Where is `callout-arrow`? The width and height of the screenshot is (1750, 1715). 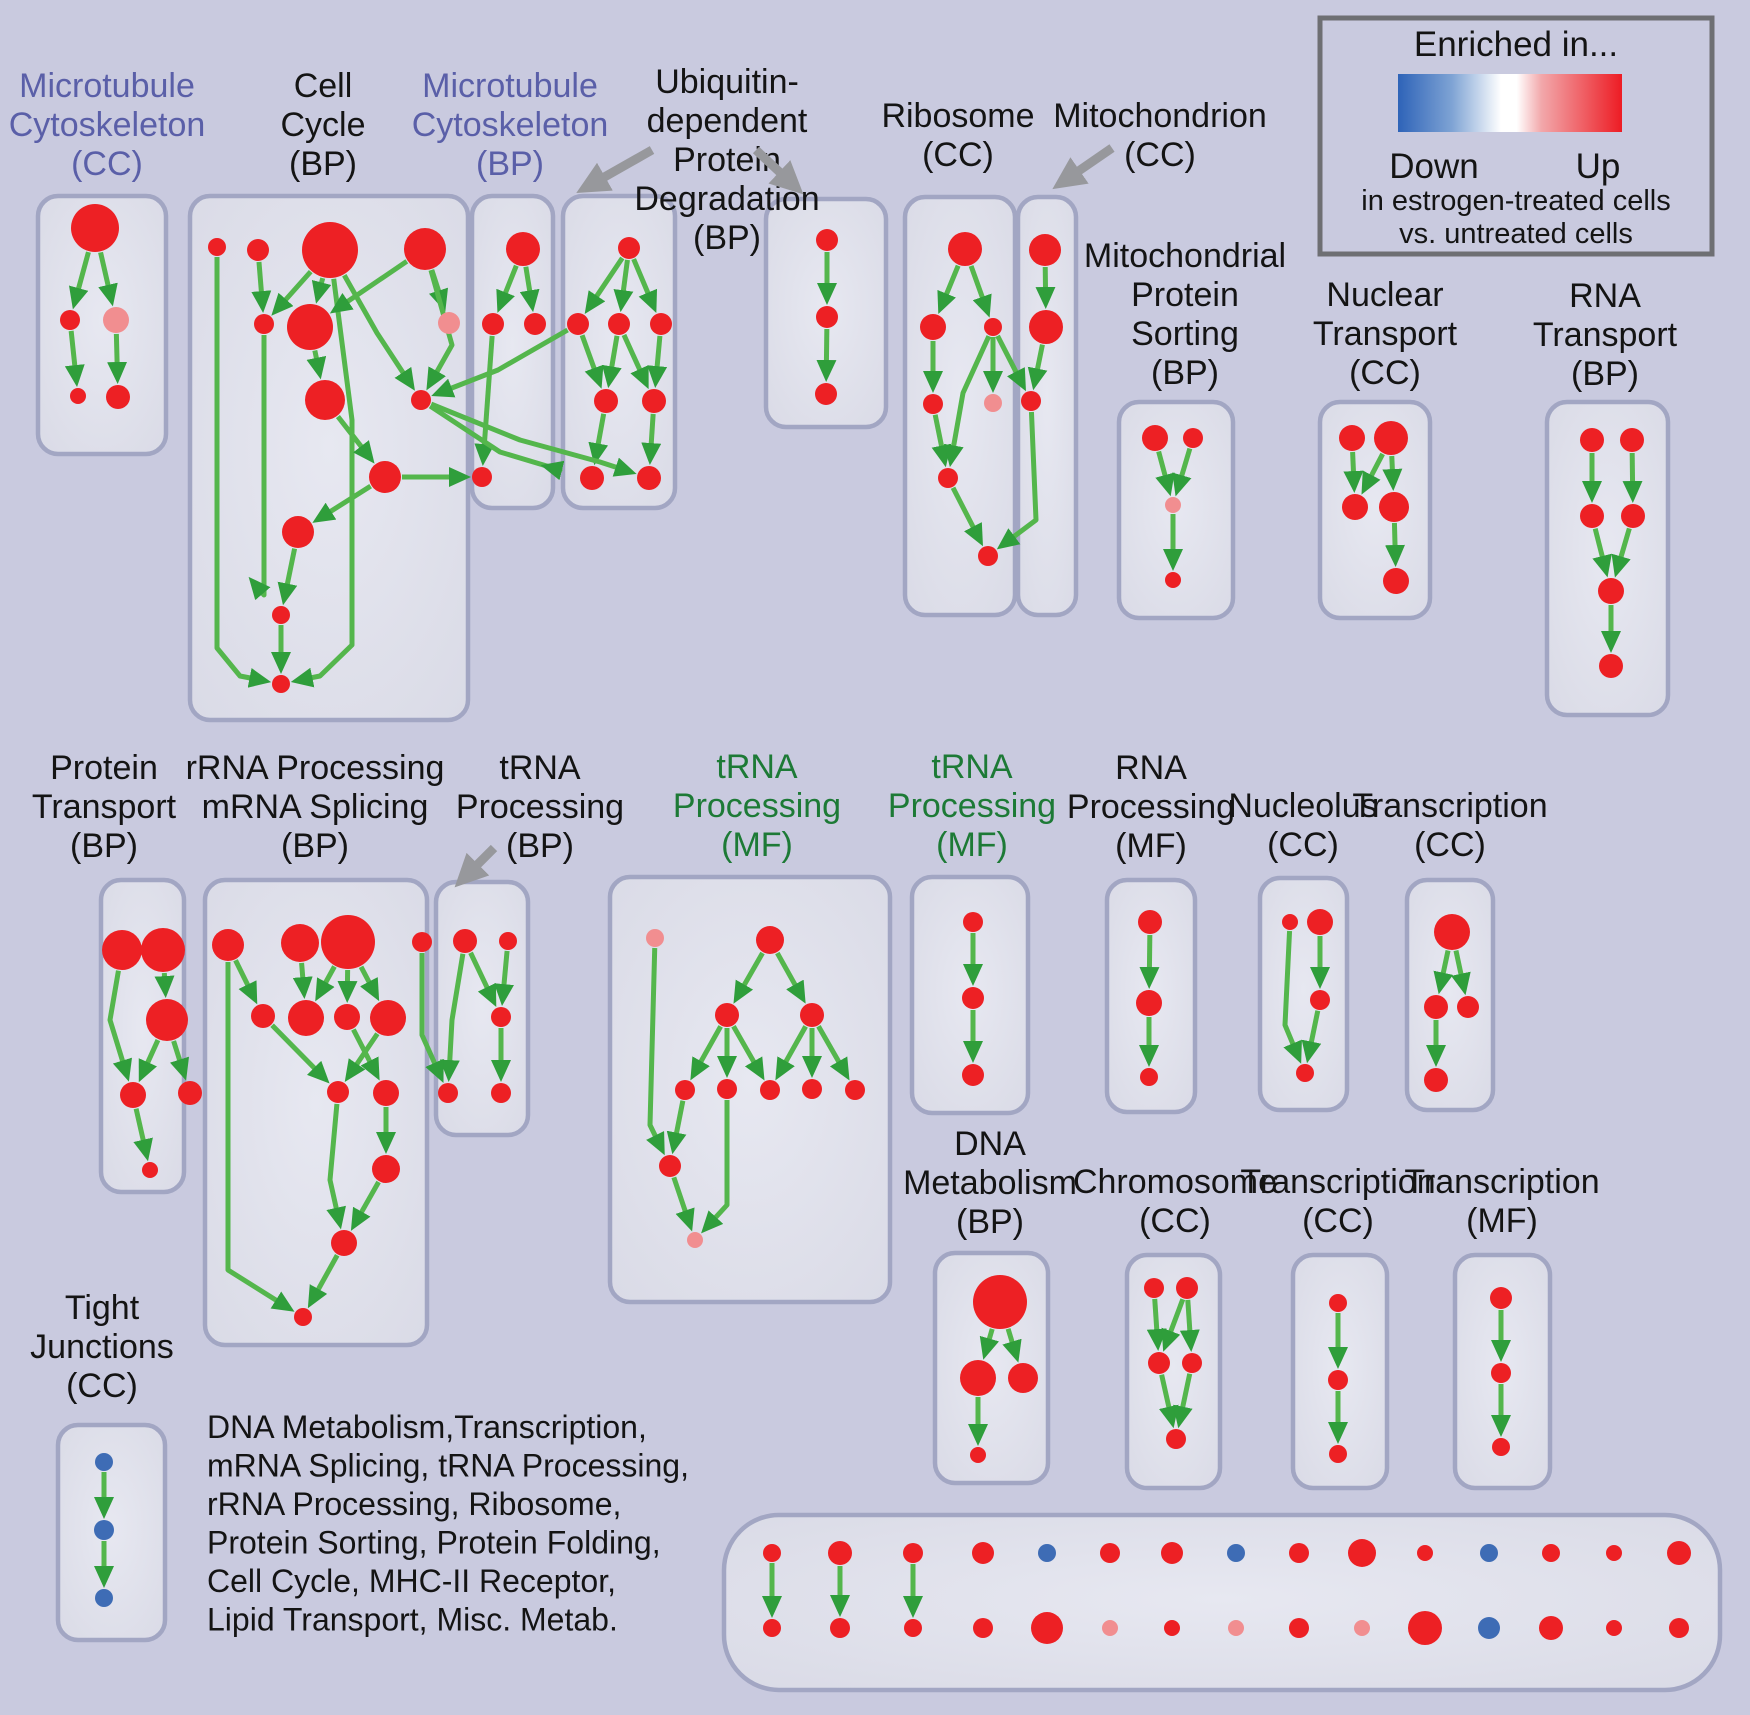 callout-arrow is located at coordinates (615, 169).